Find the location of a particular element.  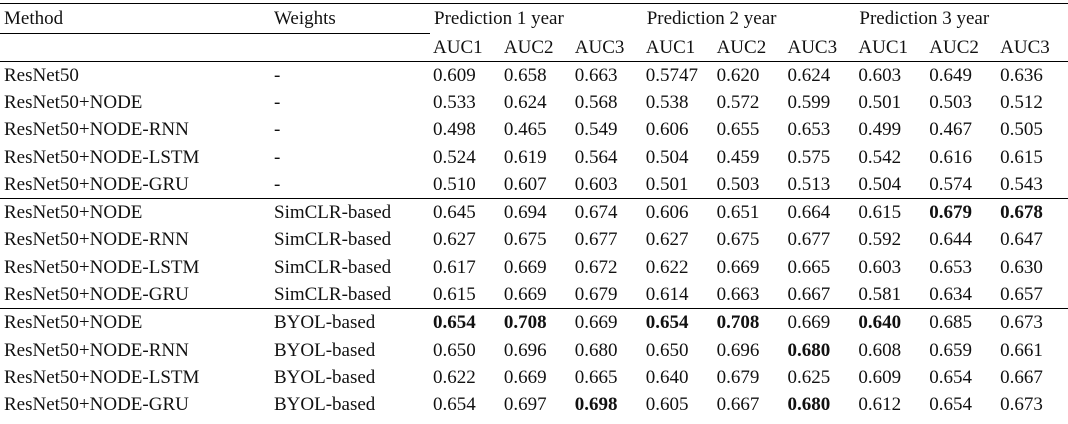

value: 0.605 is located at coordinates (667, 405).